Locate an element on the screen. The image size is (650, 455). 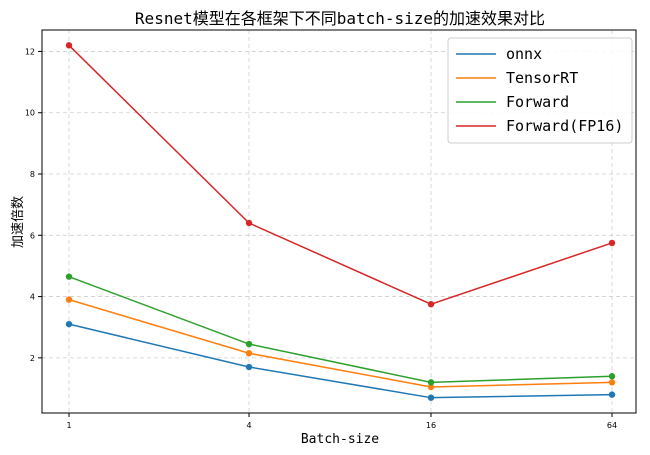
y-tick-label: 8 is located at coordinates (32, 174).